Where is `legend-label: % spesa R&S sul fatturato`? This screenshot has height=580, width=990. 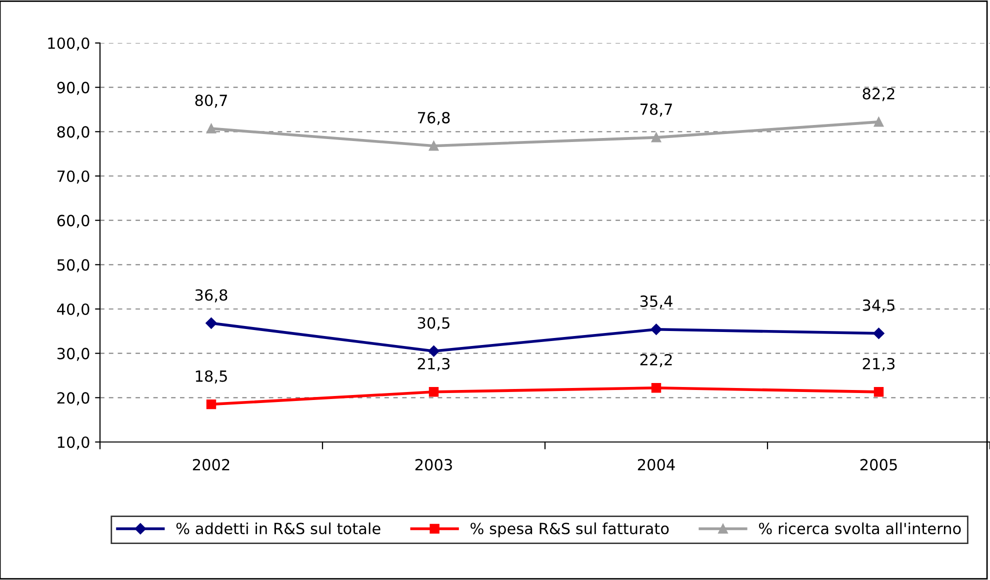
legend-label: % spesa R&S sul fatturato is located at coordinates (569, 530).